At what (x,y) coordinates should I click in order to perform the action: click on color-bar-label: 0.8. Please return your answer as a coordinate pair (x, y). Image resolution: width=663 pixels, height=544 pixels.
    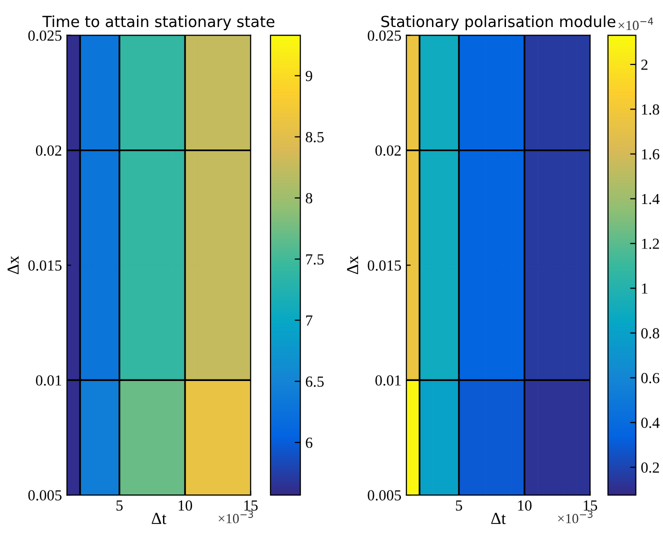
    Looking at the image, I should click on (650, 333).